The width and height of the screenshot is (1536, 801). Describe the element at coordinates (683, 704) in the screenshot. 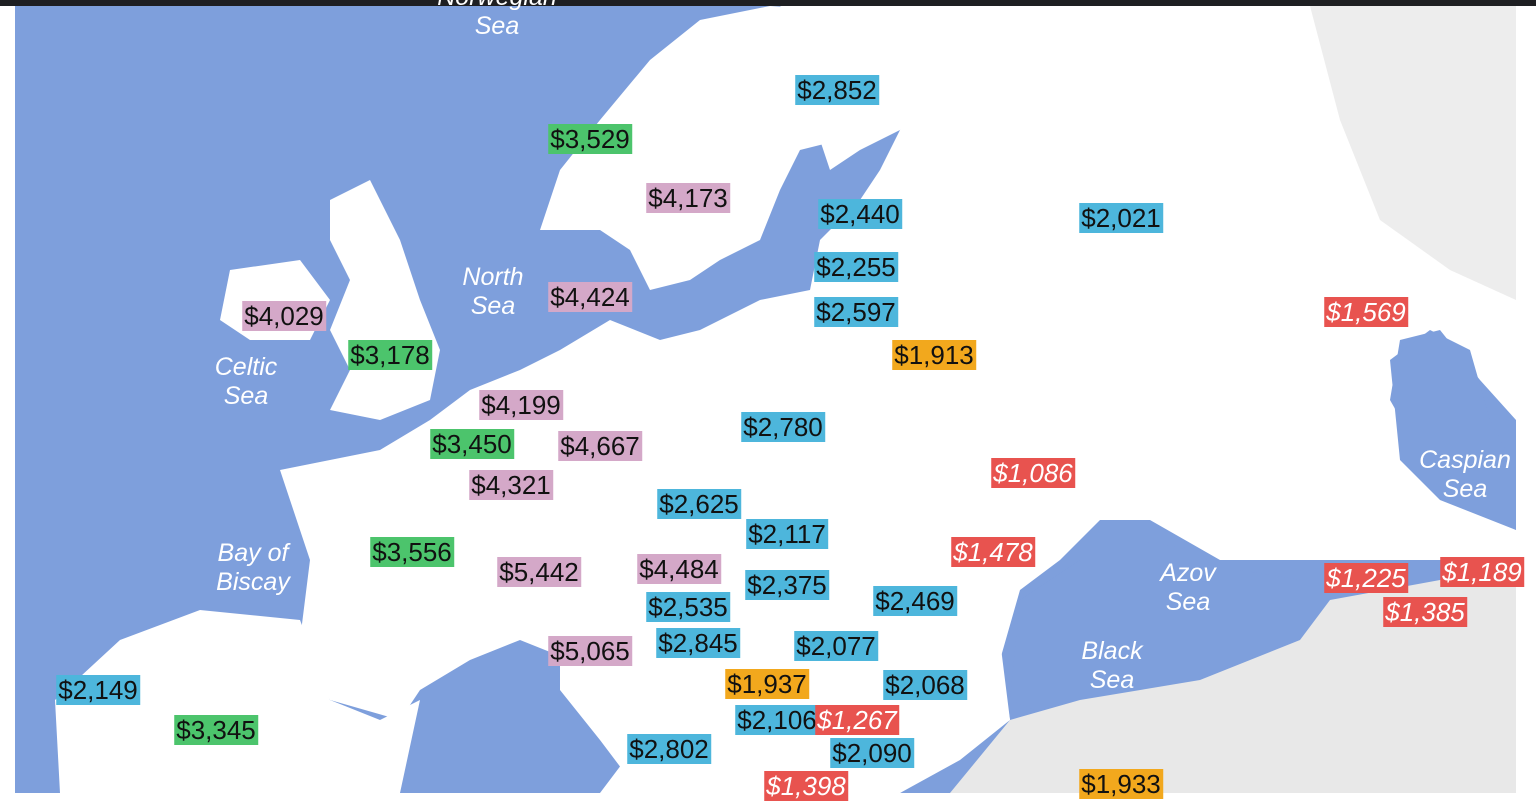

I see `sea-label: Adriatic Sea` at that location.